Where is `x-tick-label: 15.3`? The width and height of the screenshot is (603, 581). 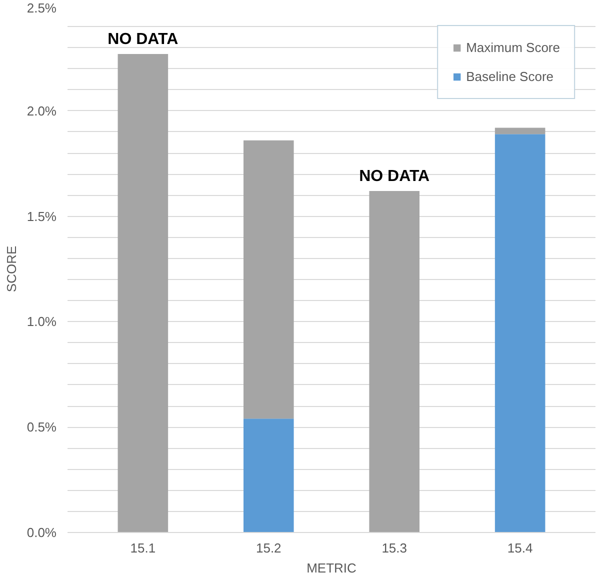
x-tick-label: 15.3 is located at coordinates (395, 548).